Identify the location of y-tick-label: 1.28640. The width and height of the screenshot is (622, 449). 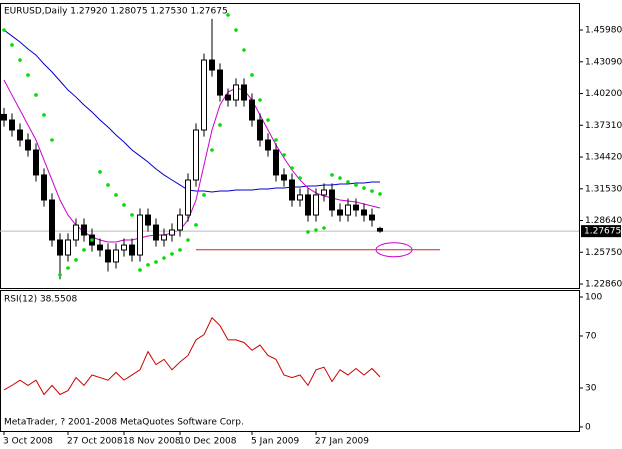
(603, 221).